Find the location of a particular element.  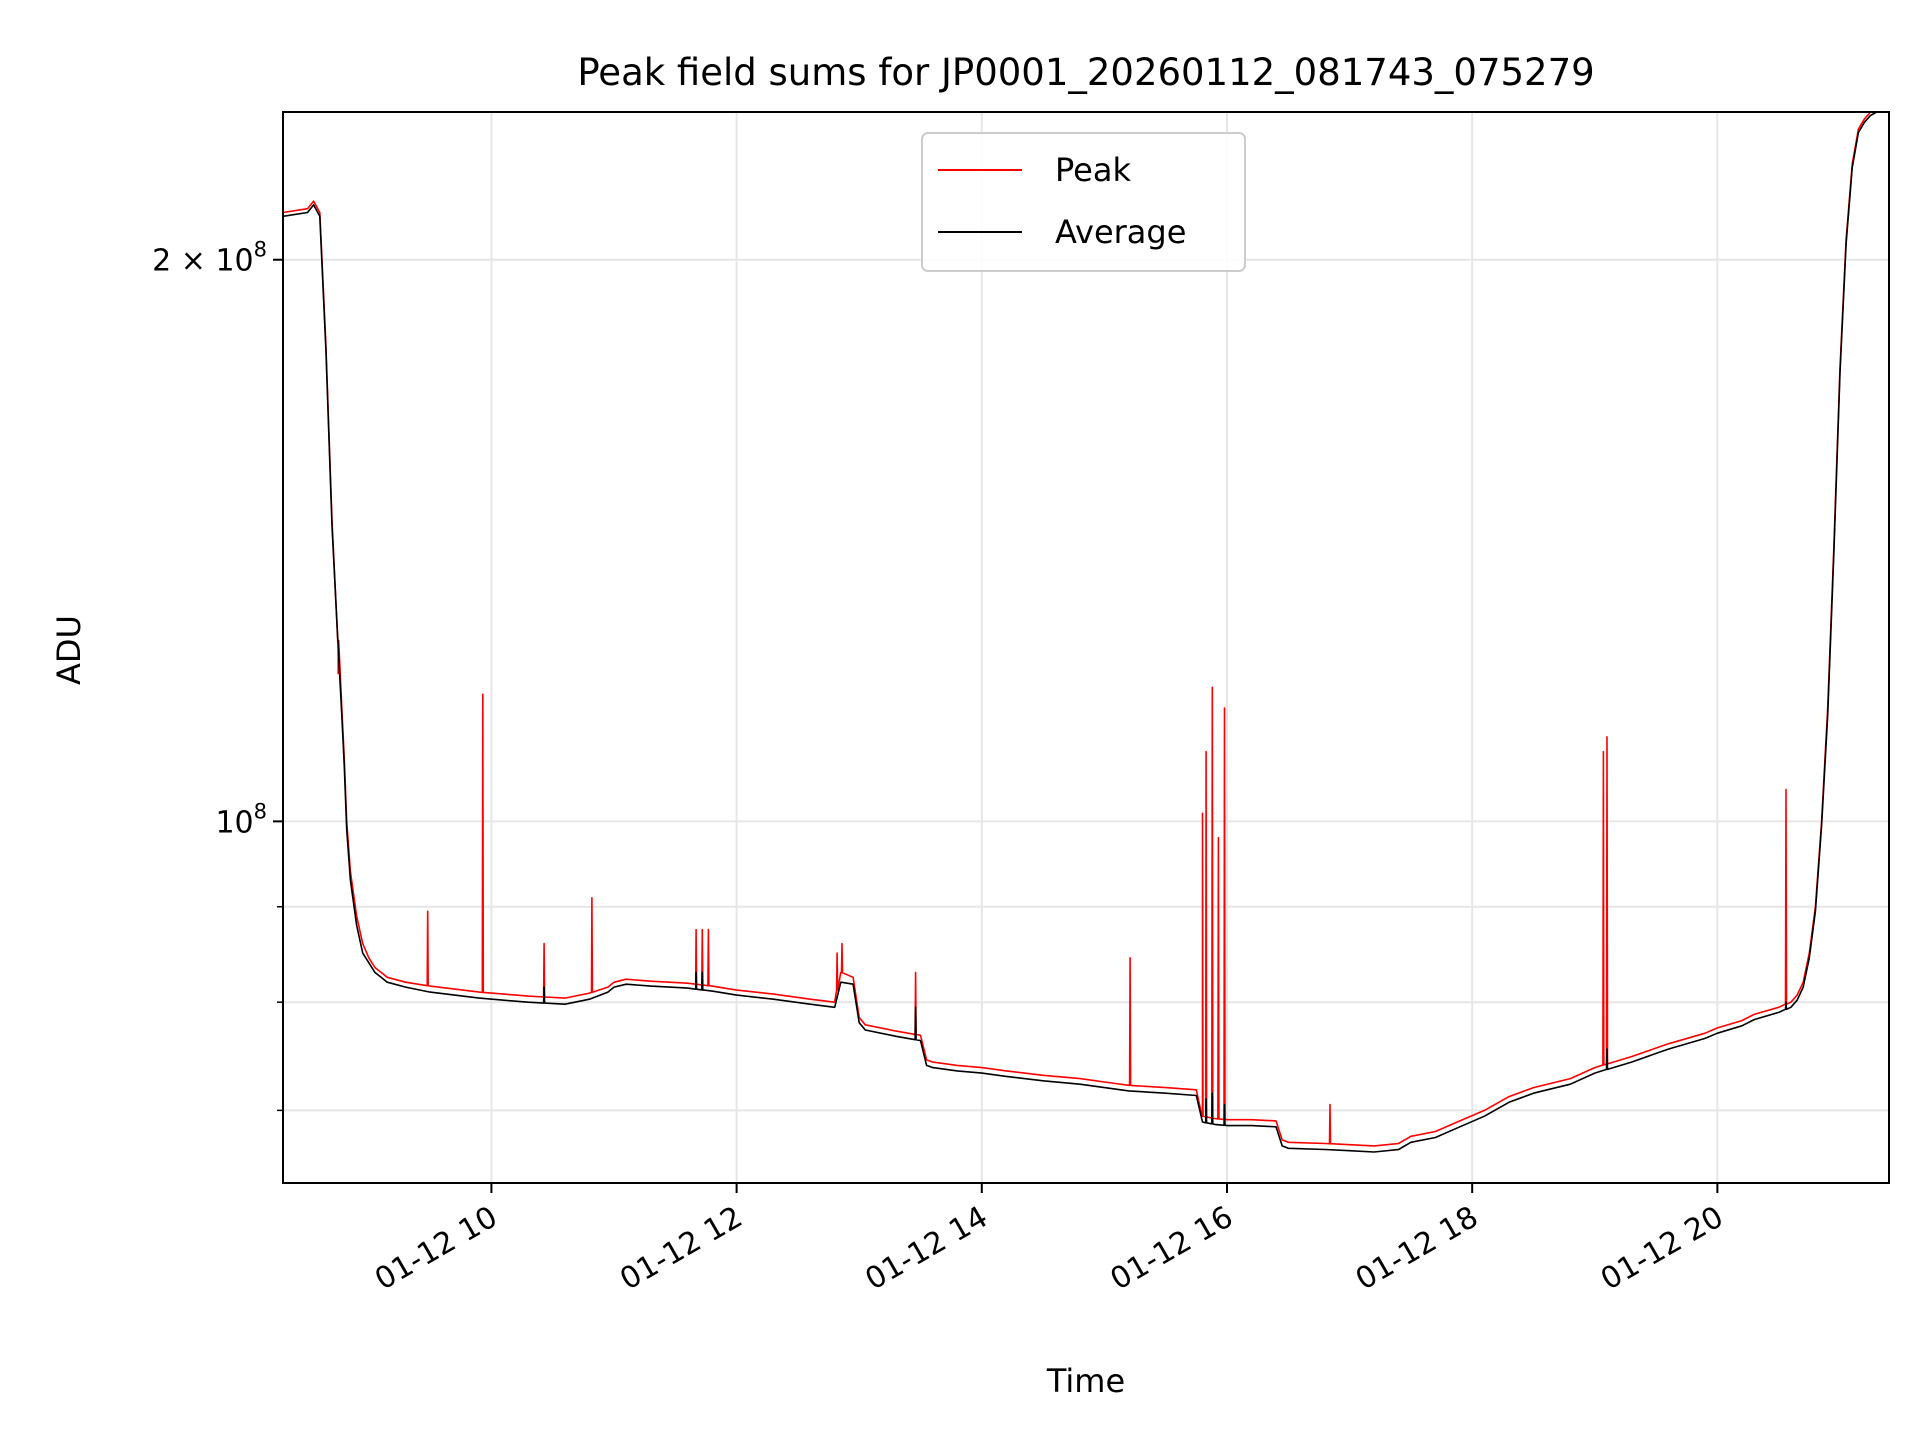

legend: Peak Average is located at coordinates (1083, 202).